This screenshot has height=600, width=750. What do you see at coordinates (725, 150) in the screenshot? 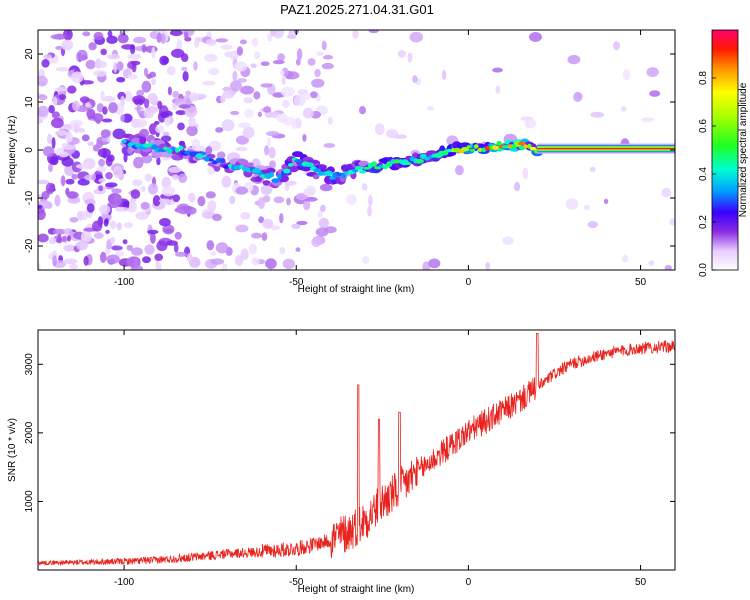
I see `colorbar` at bounding box center [725, 150].